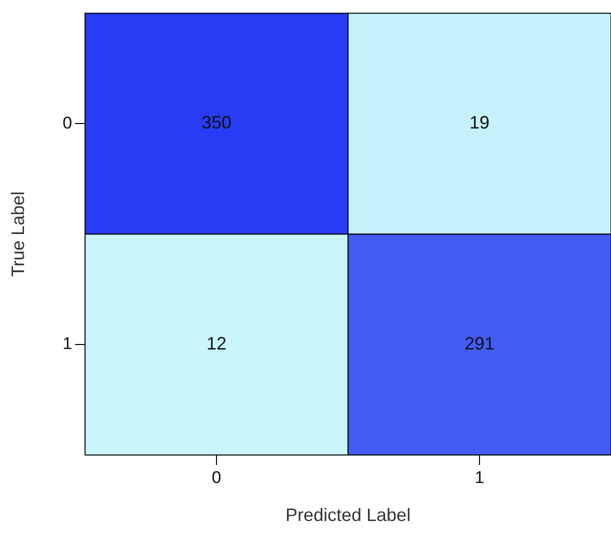  What do you see at coordinates (216, 344) in the screenshot?
I see `data-label: 12` at bounding box center [216, 344].